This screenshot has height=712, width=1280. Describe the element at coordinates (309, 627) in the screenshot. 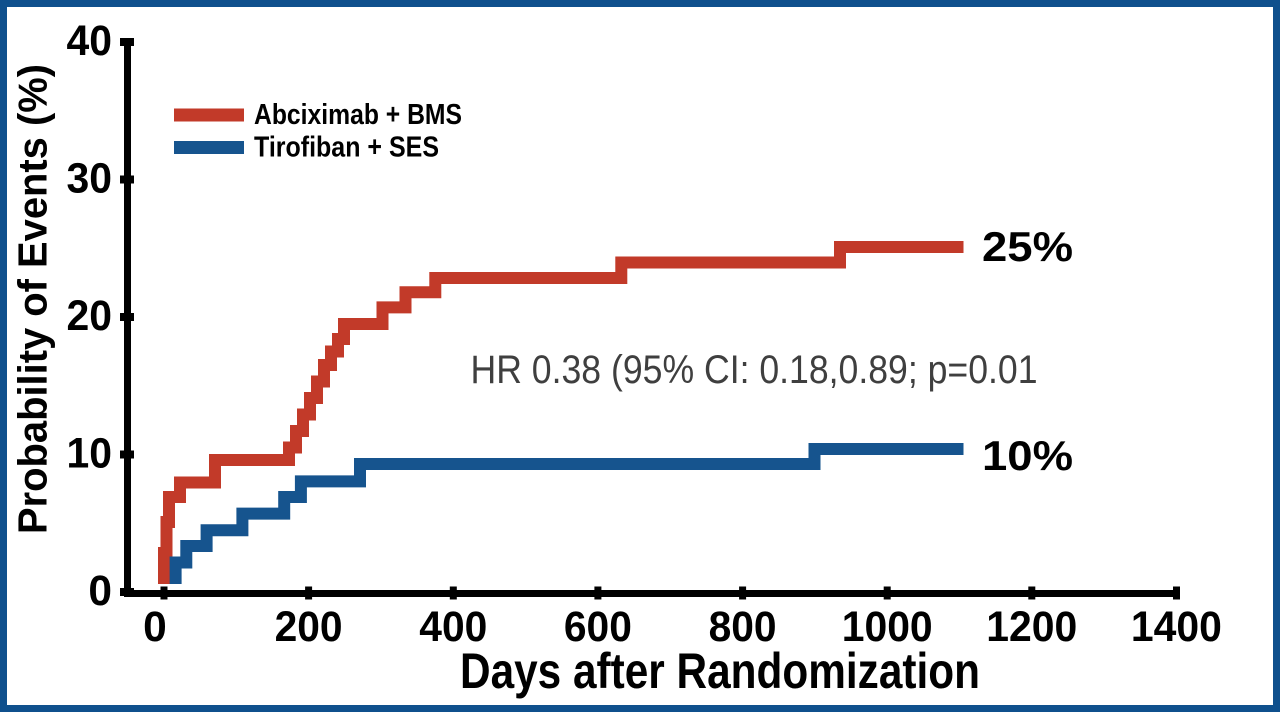

I see `svg-text: 200` at that location.